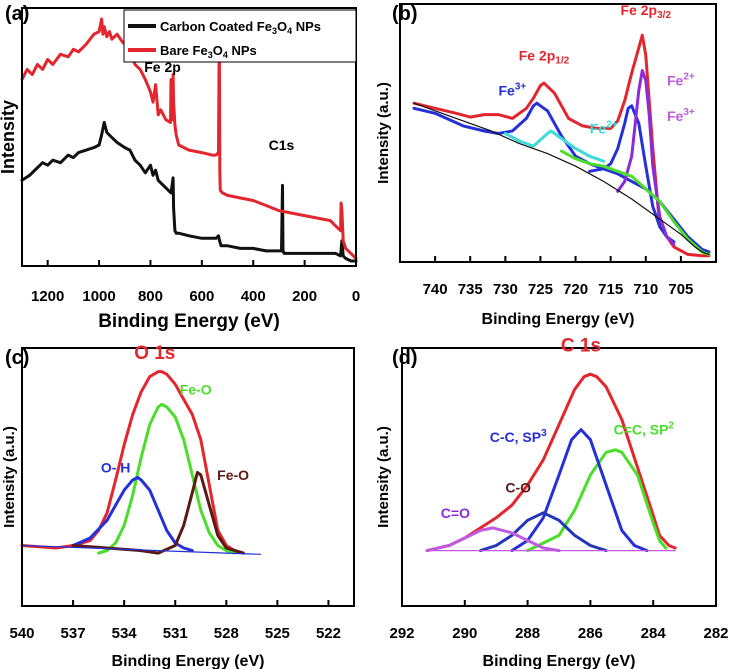  Describe the element at coordinates (604, 127) in the screenshot. I see `annotation-b-3: Fe2+` at that location.